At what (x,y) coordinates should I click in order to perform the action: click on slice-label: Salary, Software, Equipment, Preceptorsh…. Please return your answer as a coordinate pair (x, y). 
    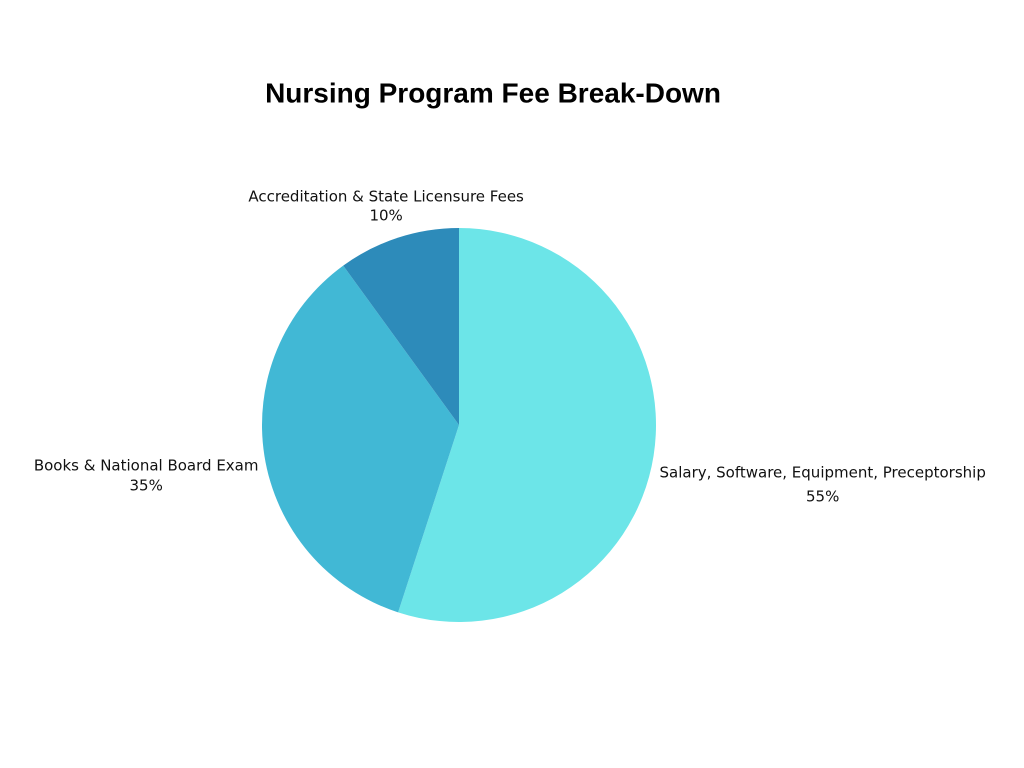
    Looking at the image, I should click on (823, 472).